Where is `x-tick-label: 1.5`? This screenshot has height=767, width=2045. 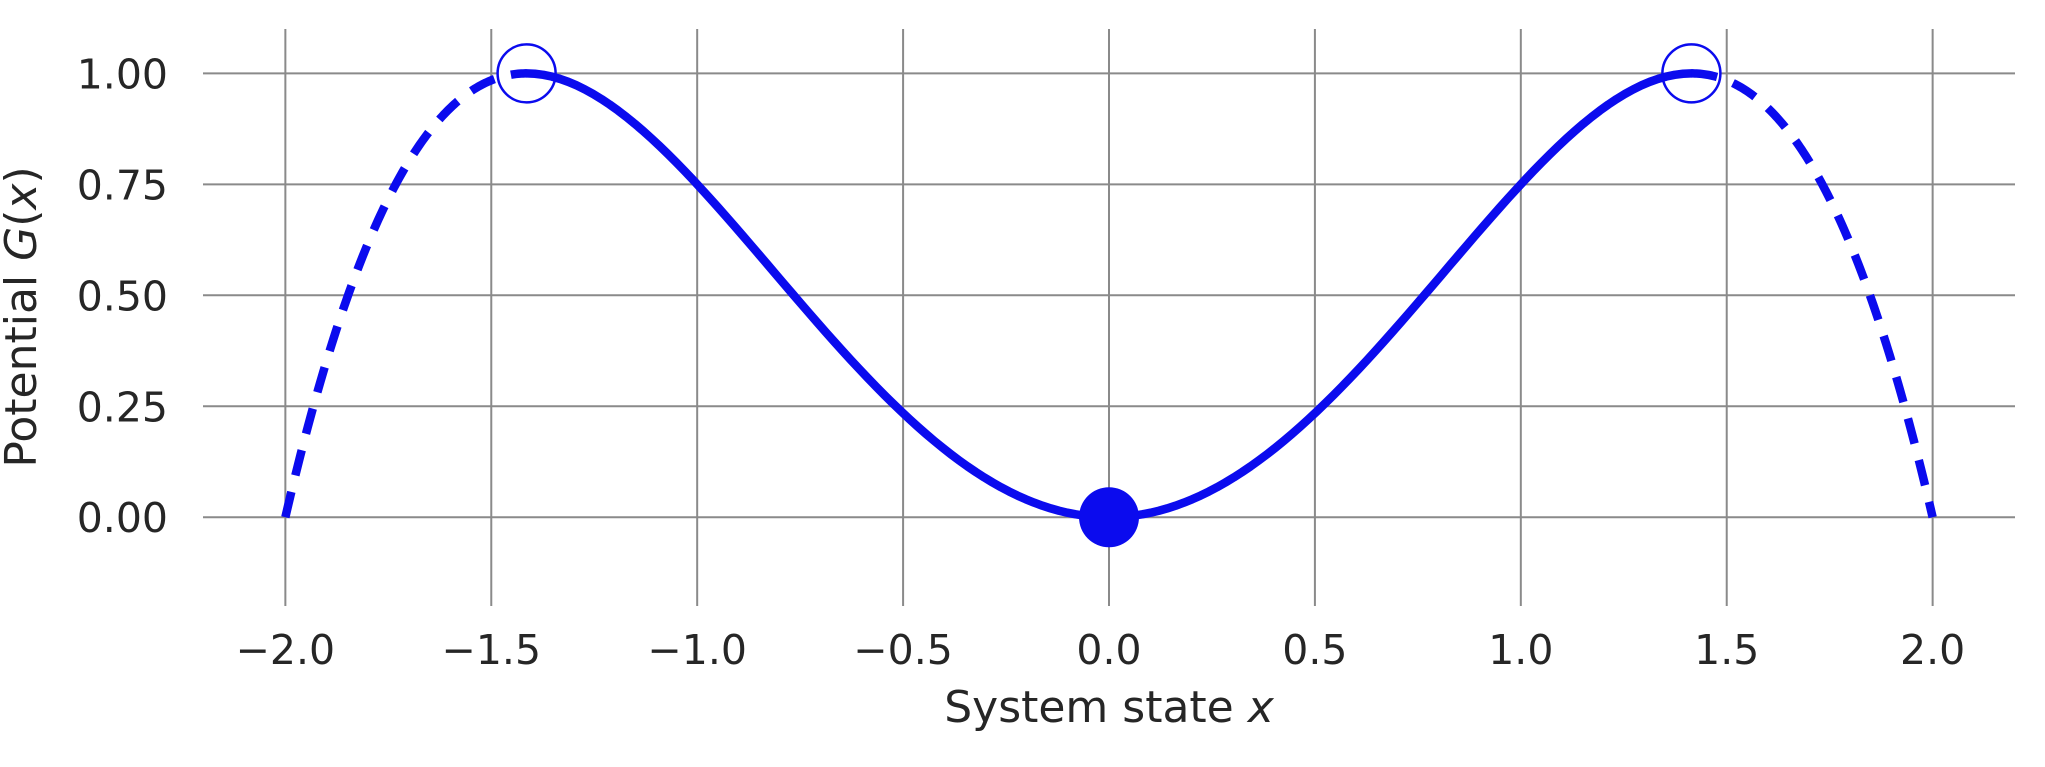
x-tick-label: 1.5 is located at coordinates (1726, 650).